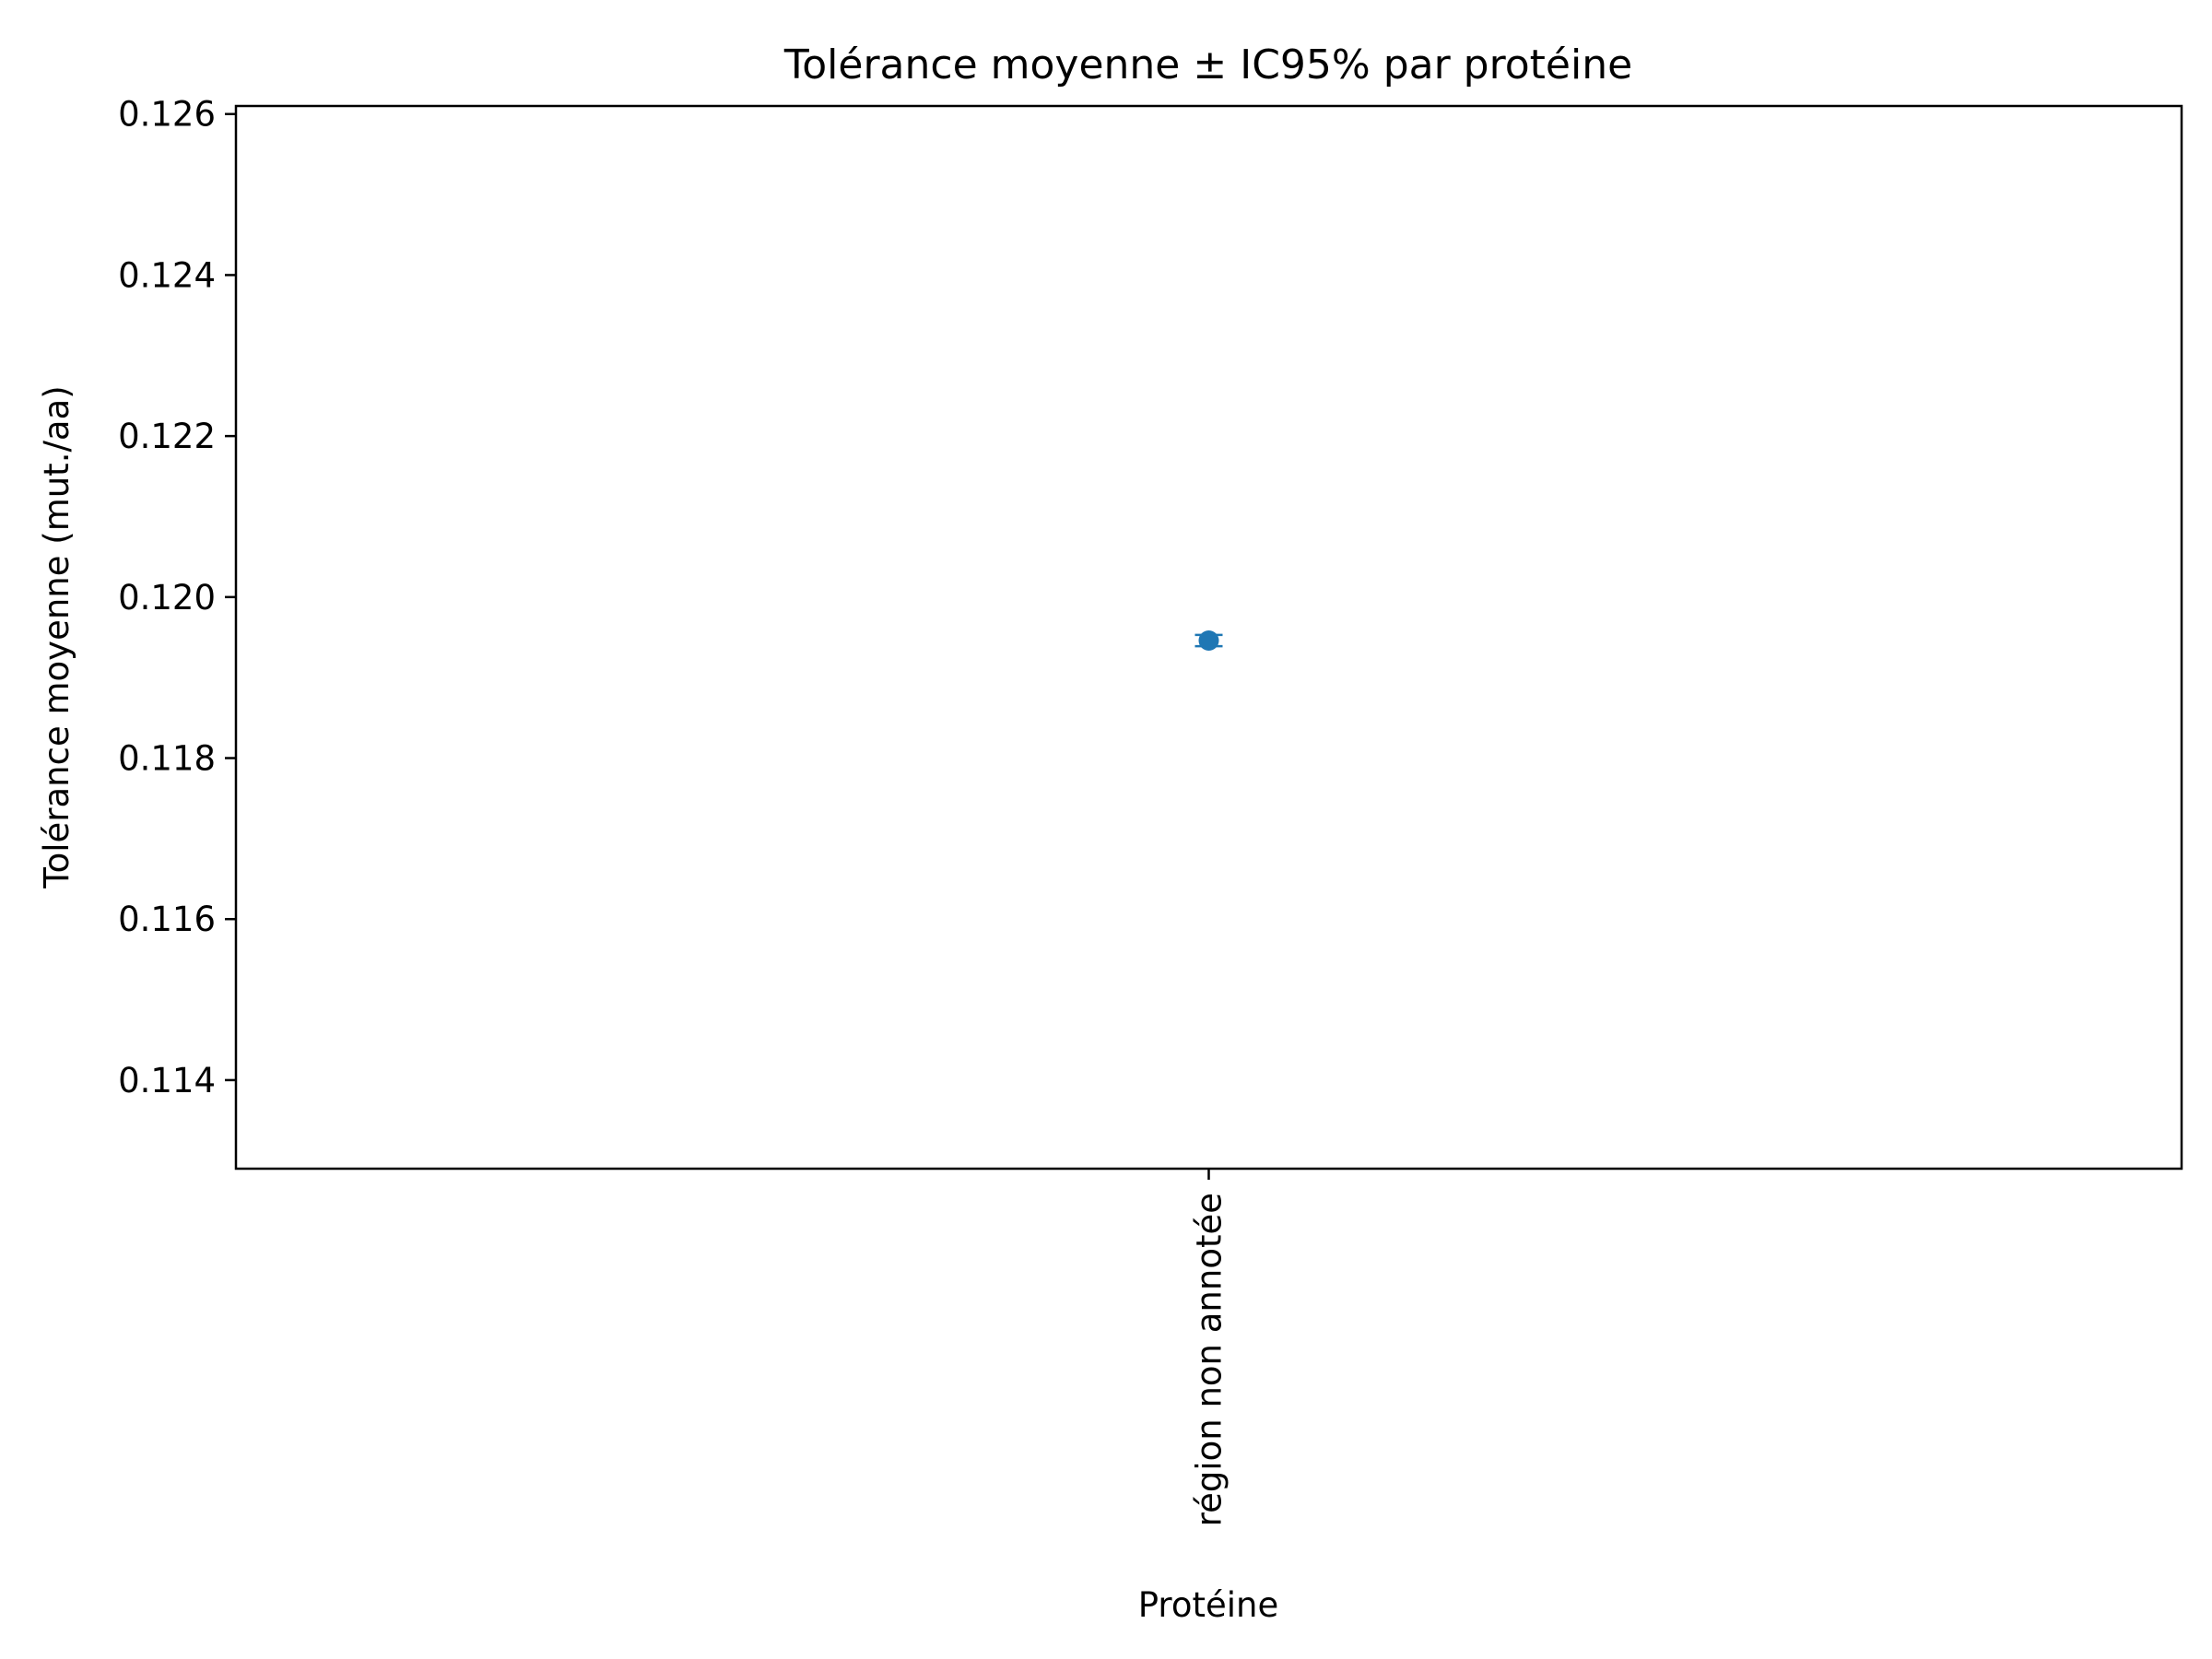 The height and width of the screenshot is (1659, 2212). What do you see at coordinates (56, 636) in the screenshot?
I see `y-axis-label: Tolérance moyenne (mut./aa)` at bounding box center [56, 636].